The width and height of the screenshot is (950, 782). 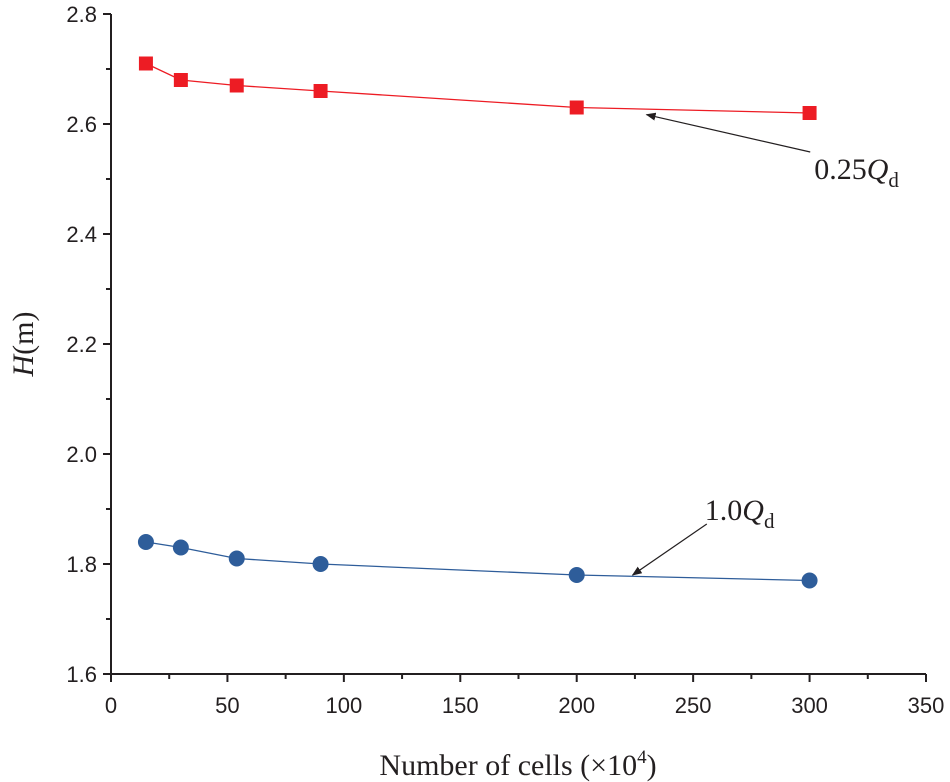 I want to click on y-tick-label: 2.6, so click(x=81, y=124).